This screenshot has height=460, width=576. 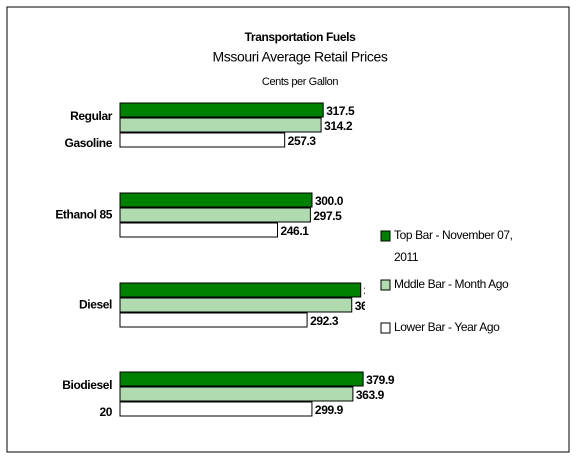 I want to click on value-label: 317.5, so click(x=340, y=111).